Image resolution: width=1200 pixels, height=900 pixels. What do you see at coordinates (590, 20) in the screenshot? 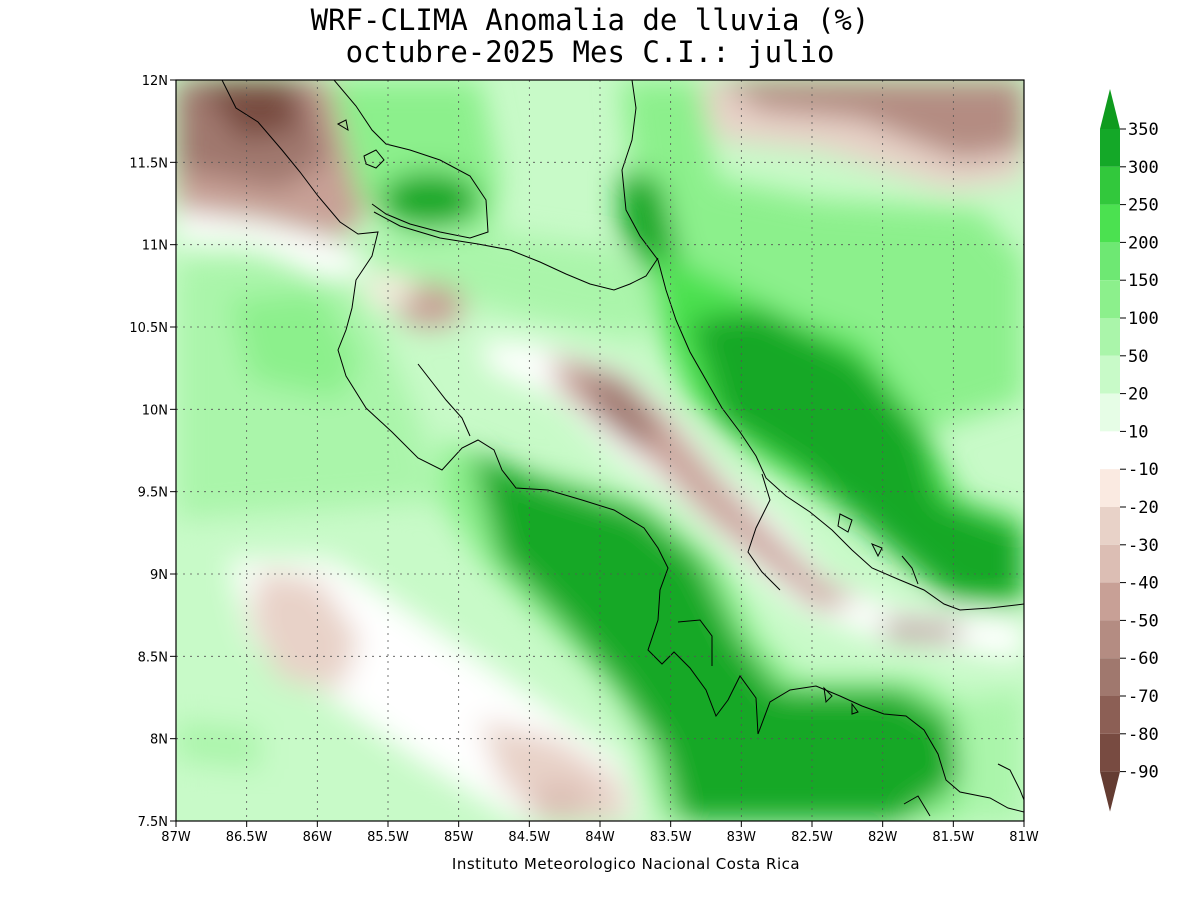
I see `map-title-line-1: WRF-CLIMA Anomalia de lluvia (%)` at bounding box center [590, 20].